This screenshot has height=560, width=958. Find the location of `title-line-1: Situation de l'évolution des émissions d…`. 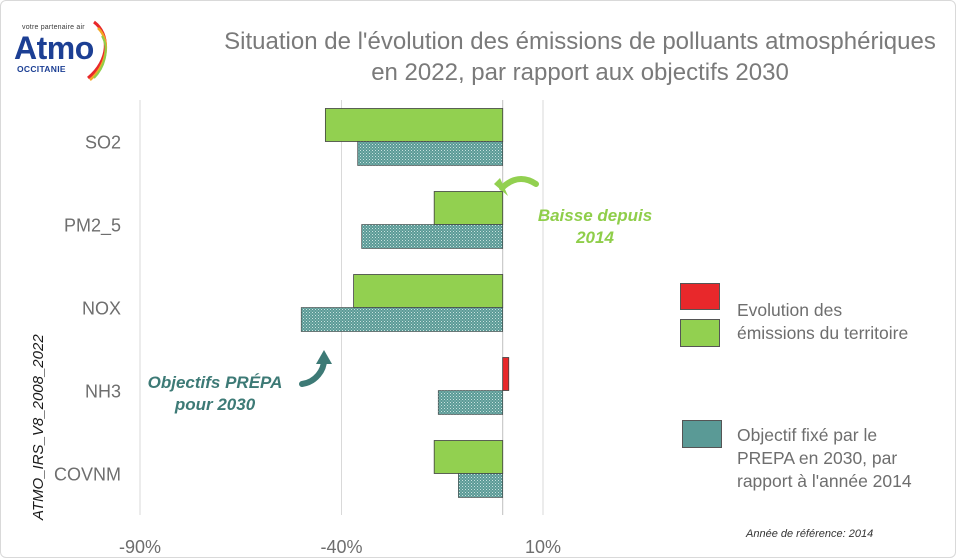

title-line-1: Situation de l'évolution des émissions d… is located at coordinates (580, 41).